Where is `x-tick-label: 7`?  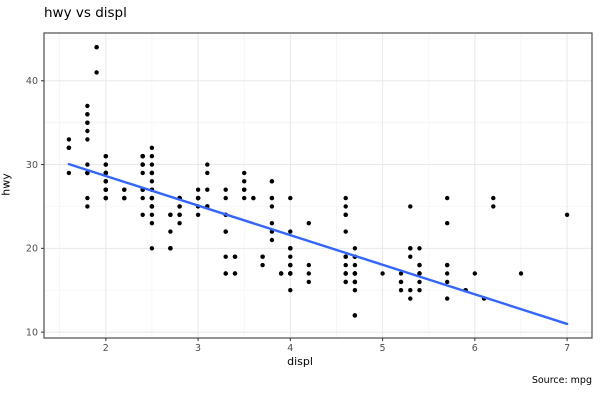
x-tick-label: 7 is located at coordinates (567, 348).